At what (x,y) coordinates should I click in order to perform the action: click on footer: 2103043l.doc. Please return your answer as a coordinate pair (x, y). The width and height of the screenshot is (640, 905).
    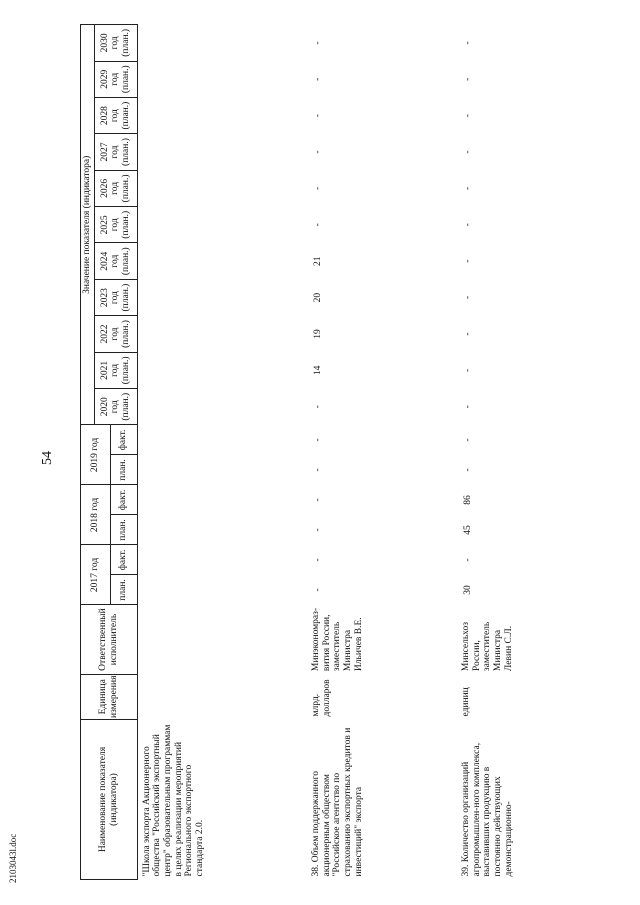
    Looking at the image, I should click on (13, 858).